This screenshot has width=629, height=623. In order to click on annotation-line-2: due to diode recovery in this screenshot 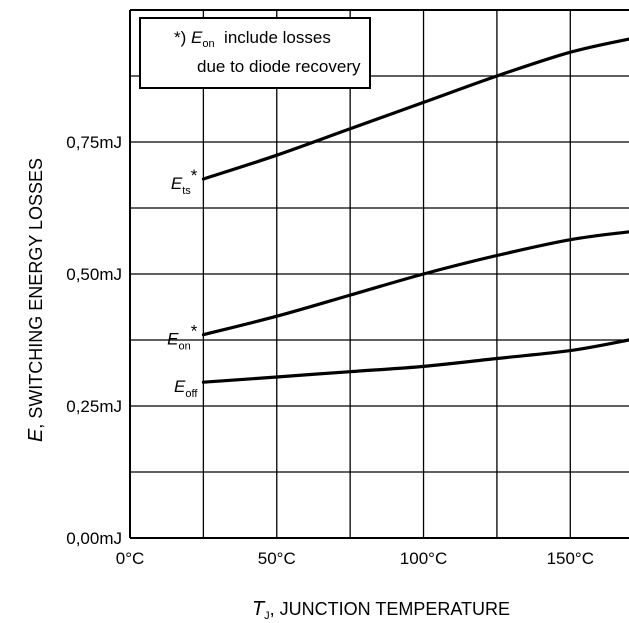, I will do `click(279, 66)`.